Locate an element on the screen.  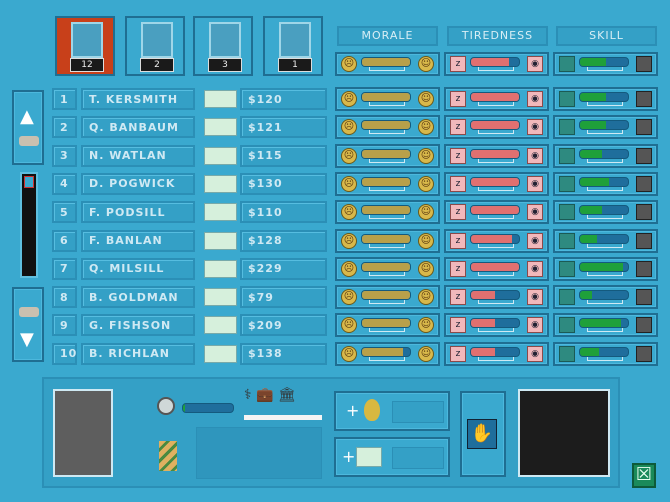
staff-name: Q. MILSILL is located at coordinates (138, 268).